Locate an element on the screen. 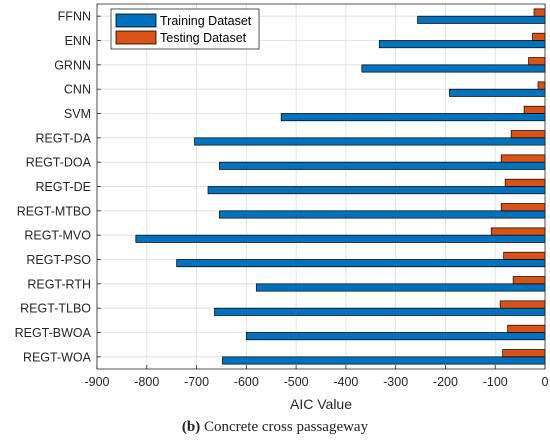  y-tick-label: REGT-PSO is located at coordinates (58, 260).